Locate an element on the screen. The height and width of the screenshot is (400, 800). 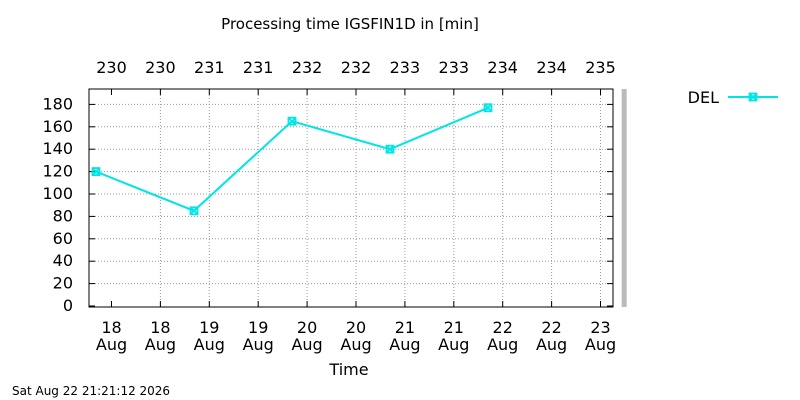
y-tick-label: 40 is located at coordinates (63, 260).